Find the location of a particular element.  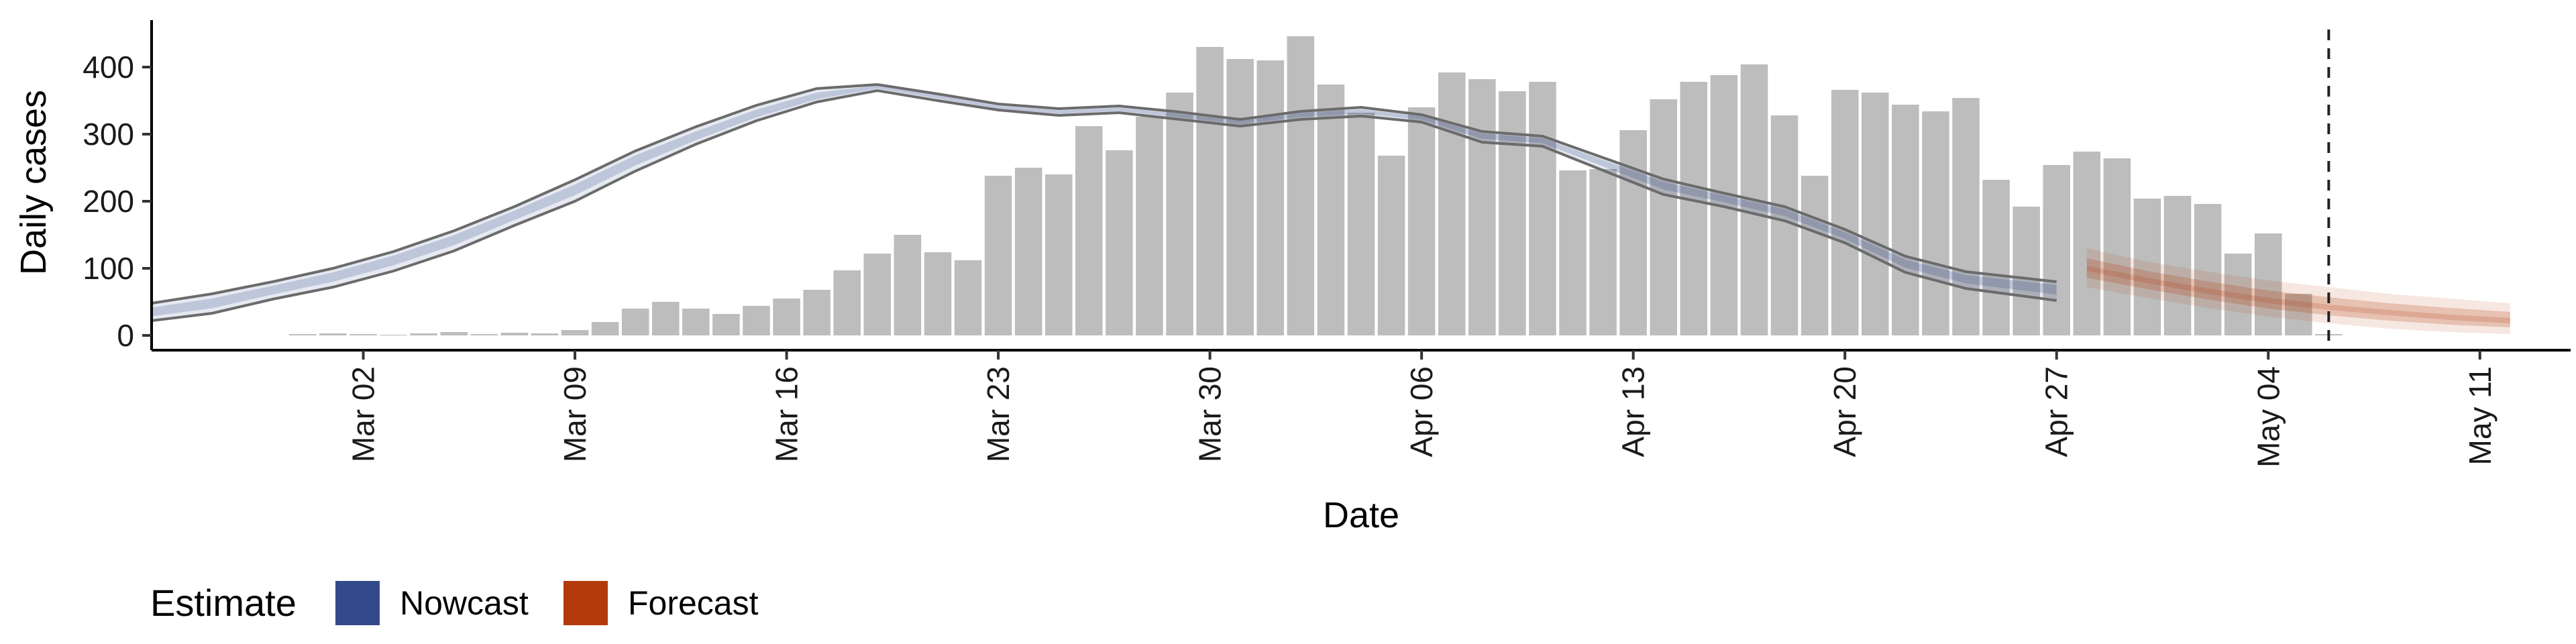

legend-label-forecast: Forecast is located at coordinates (693, 603).